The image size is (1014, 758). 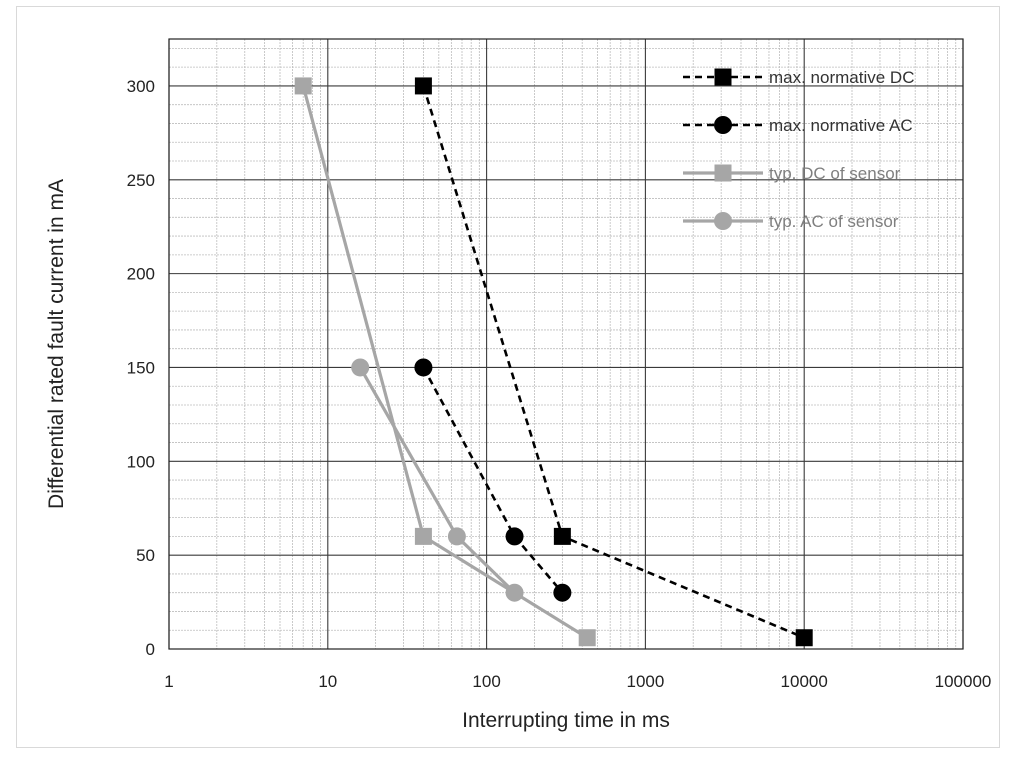 What do you see at coordinates (804, 681) in the screenshot?
I see `x-tick-label: 10000` at bounding box center [804, 681].